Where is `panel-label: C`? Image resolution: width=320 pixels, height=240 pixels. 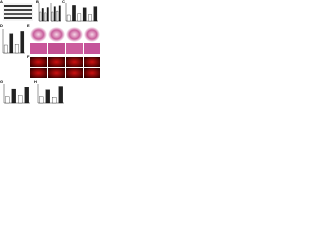
panel-label: C is located at coordinates (63, 2).